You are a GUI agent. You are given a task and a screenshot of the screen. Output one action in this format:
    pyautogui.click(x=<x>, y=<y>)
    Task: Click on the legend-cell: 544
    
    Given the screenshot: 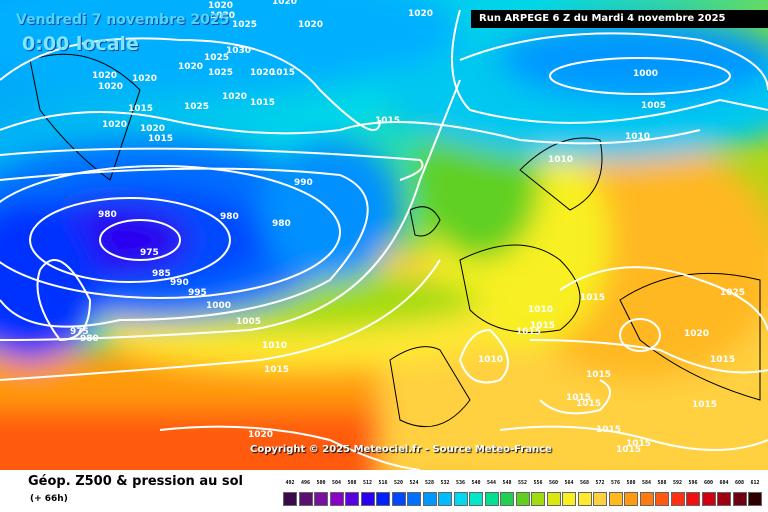 What is the action you would take?
    pyautogui.click(x=492, y=494)
    